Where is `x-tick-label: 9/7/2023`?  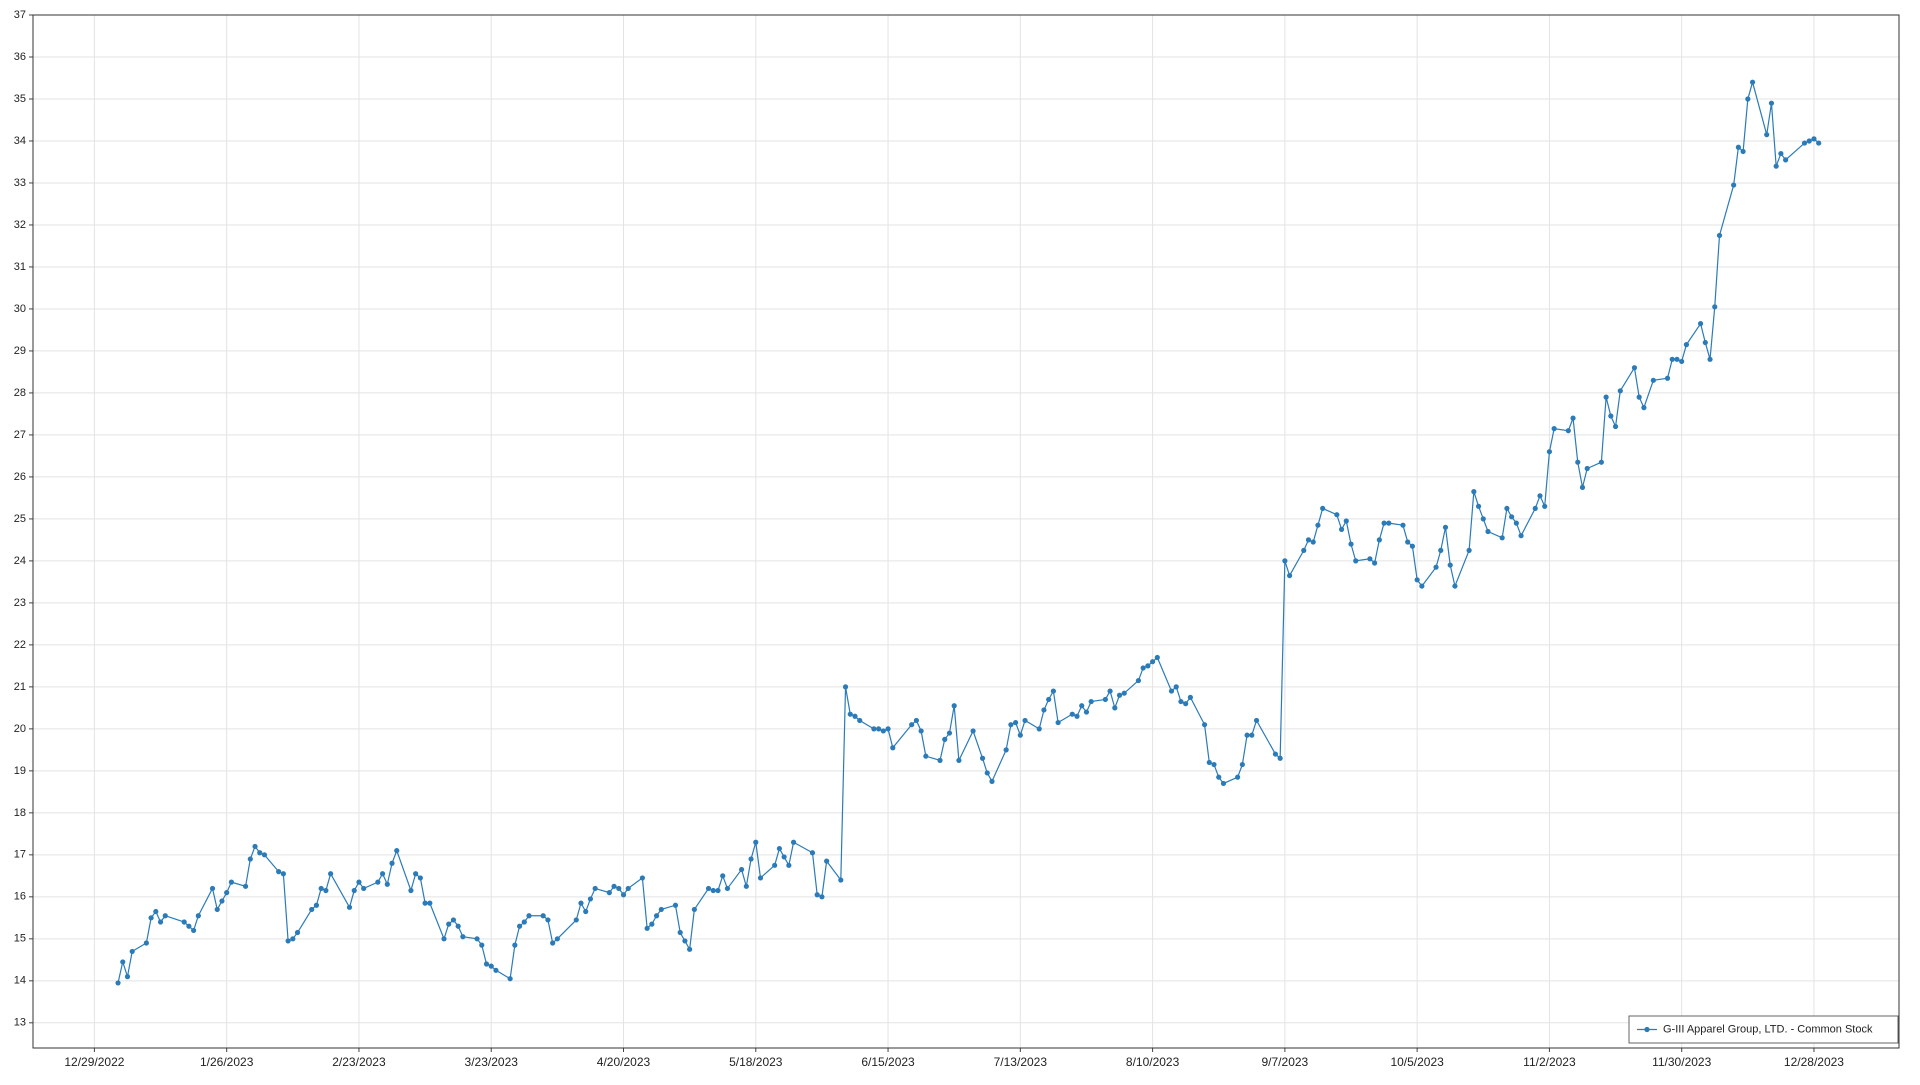 x-tick-label: 9/7/2023 is located at coordinates (1285, 1062).